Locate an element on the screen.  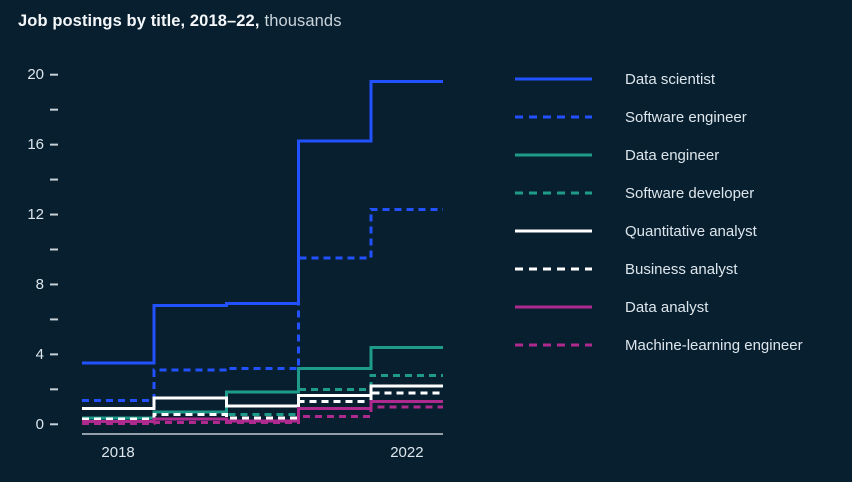
y-axis-label: 8 is located at coordinates (40, 284).